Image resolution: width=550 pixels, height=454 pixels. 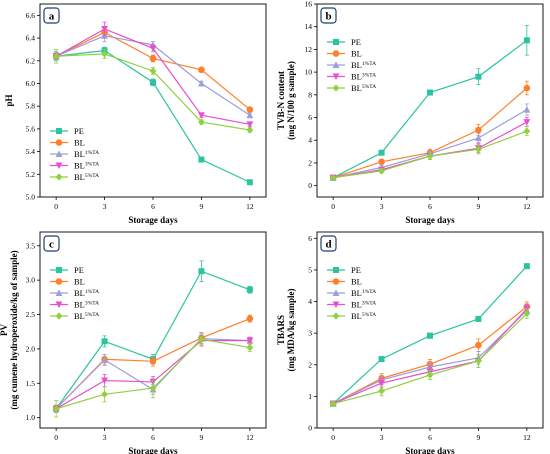 I want to click on y-tick-label: 5.8, so click(x=31, y=106).